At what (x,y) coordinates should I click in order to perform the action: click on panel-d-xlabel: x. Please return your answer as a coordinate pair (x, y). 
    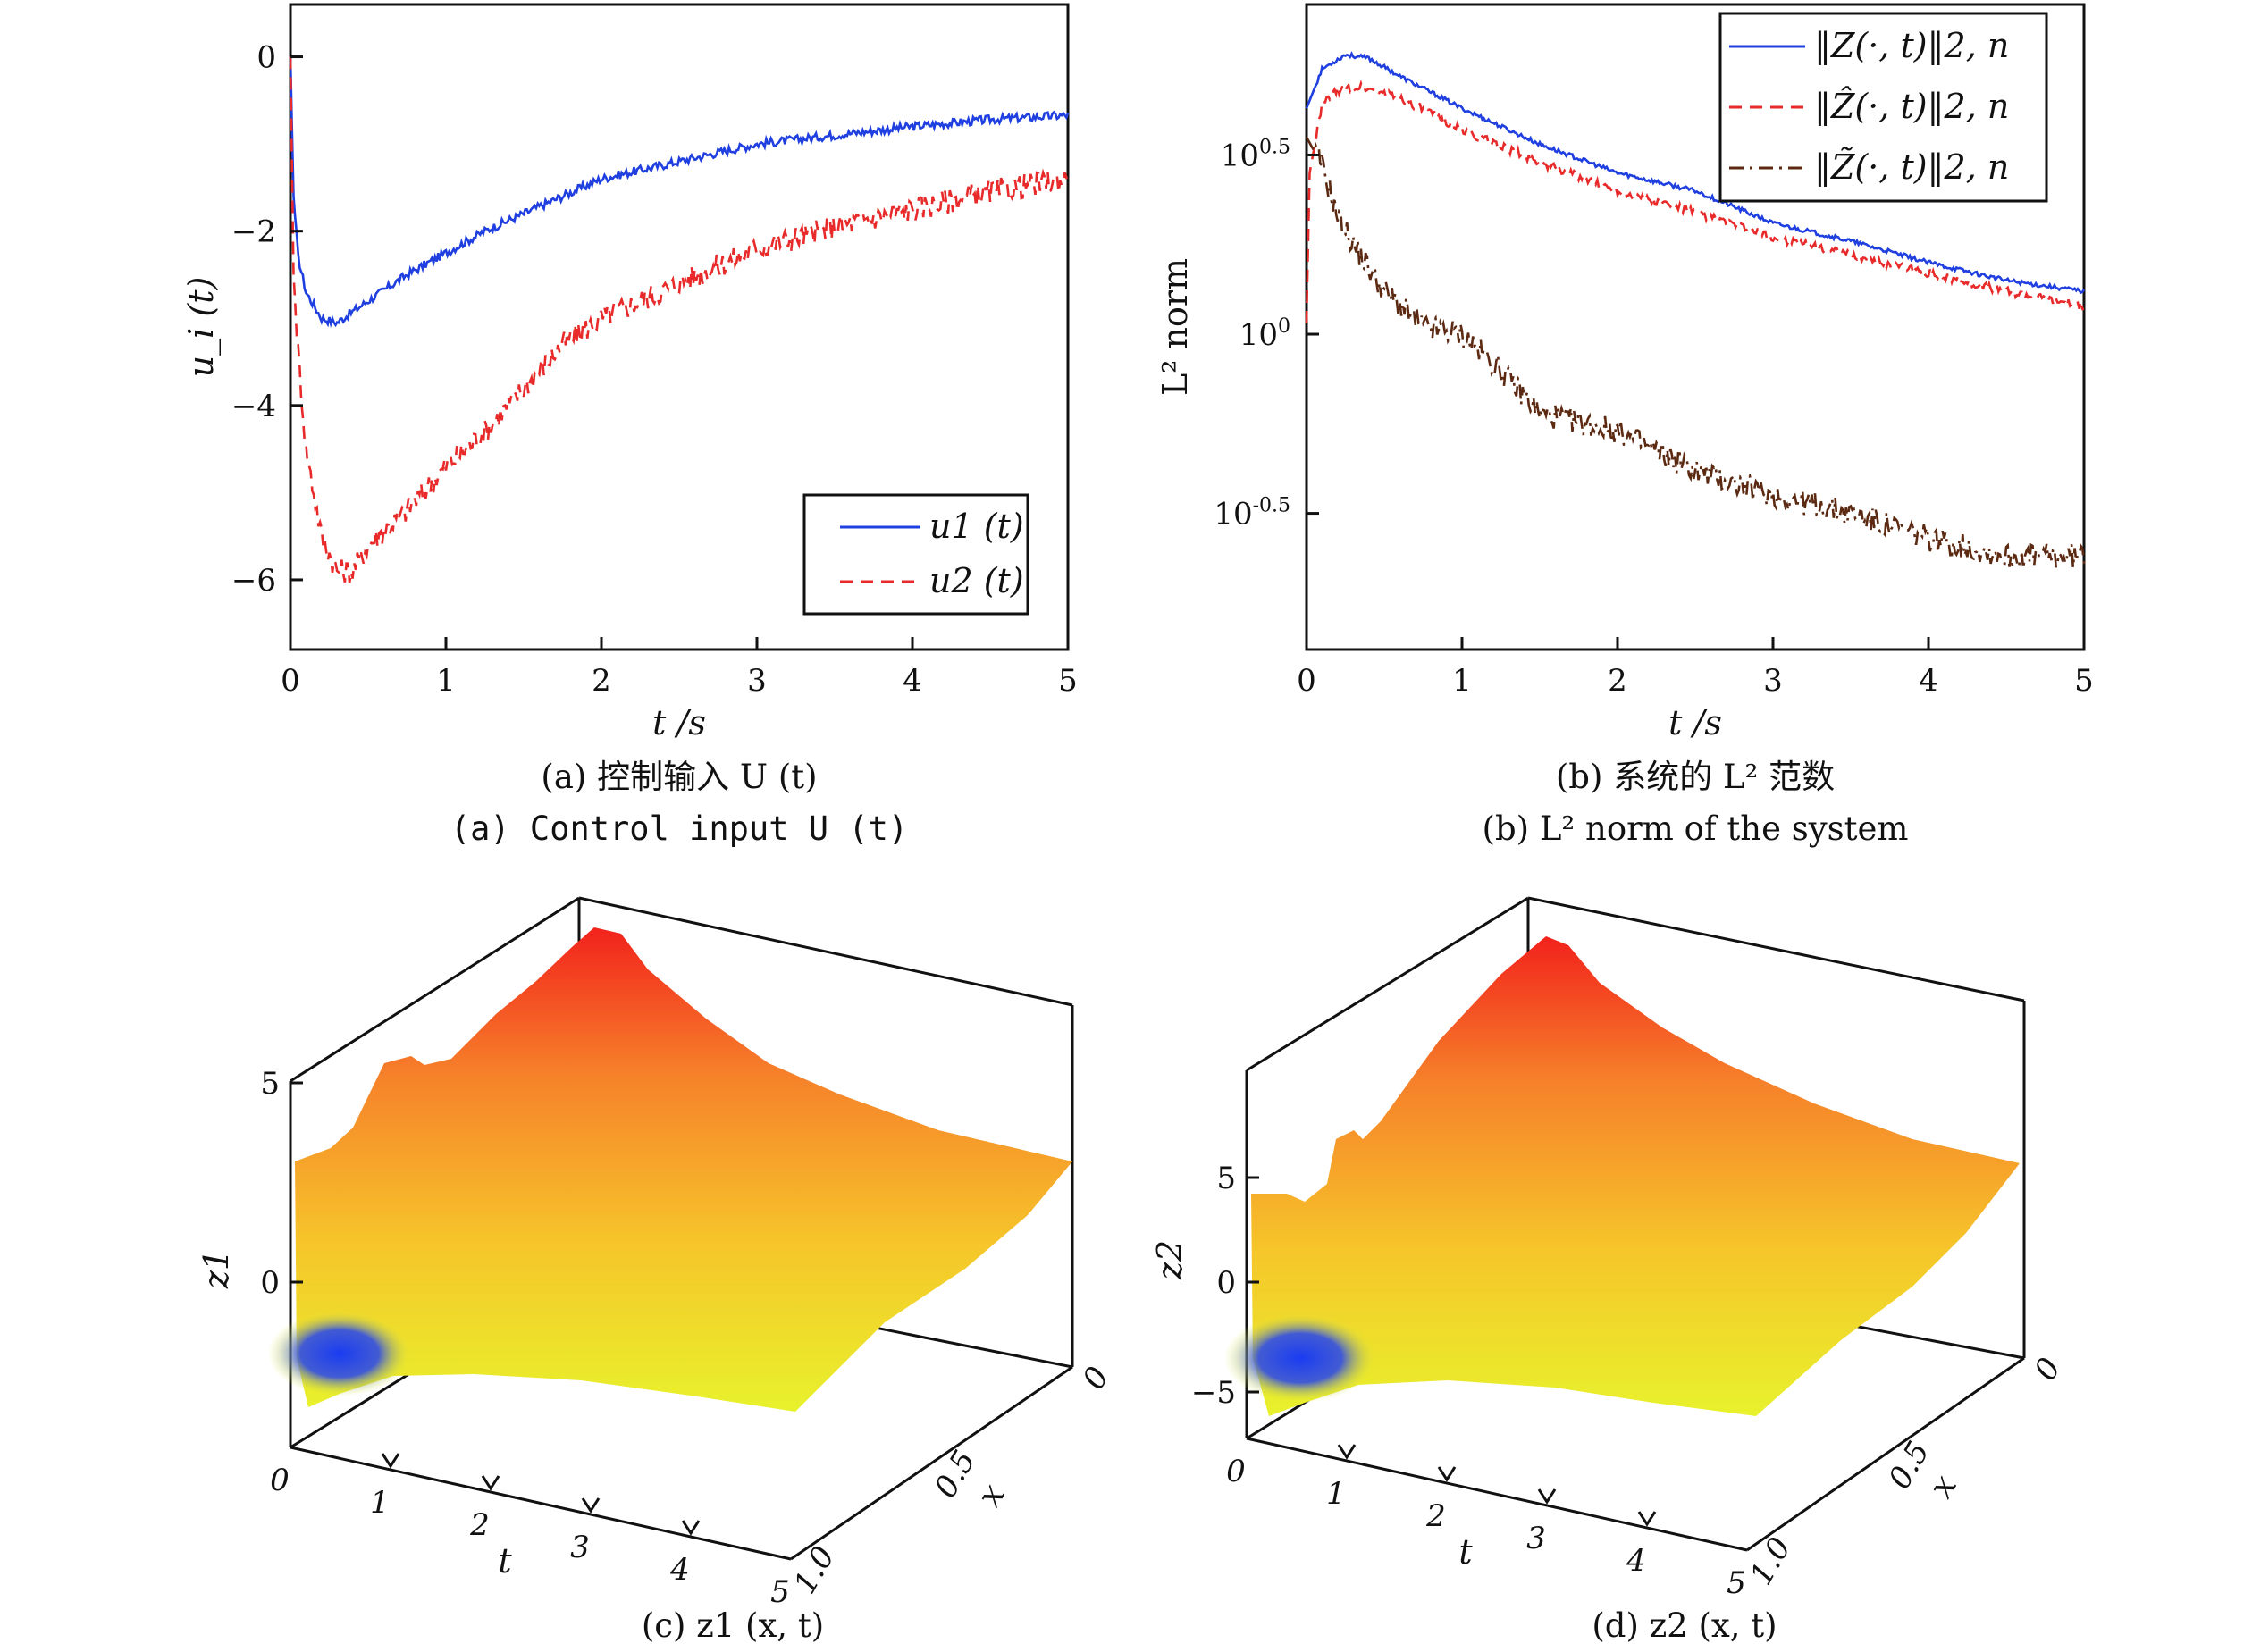
    Looking at the image, I should click on (1942, 1486).